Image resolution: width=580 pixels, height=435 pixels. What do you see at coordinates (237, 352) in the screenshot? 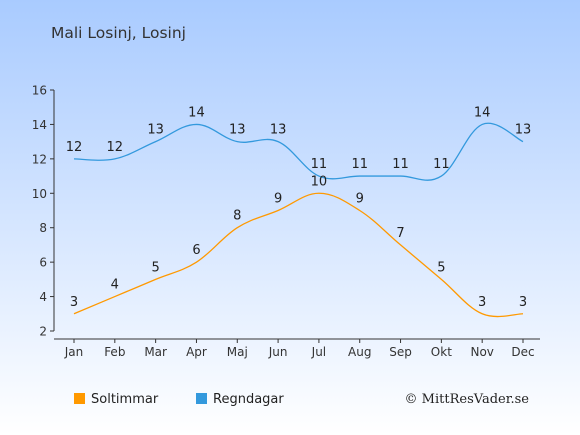
I see `x-tick-label: Maj` at bounding box center [237, 352].